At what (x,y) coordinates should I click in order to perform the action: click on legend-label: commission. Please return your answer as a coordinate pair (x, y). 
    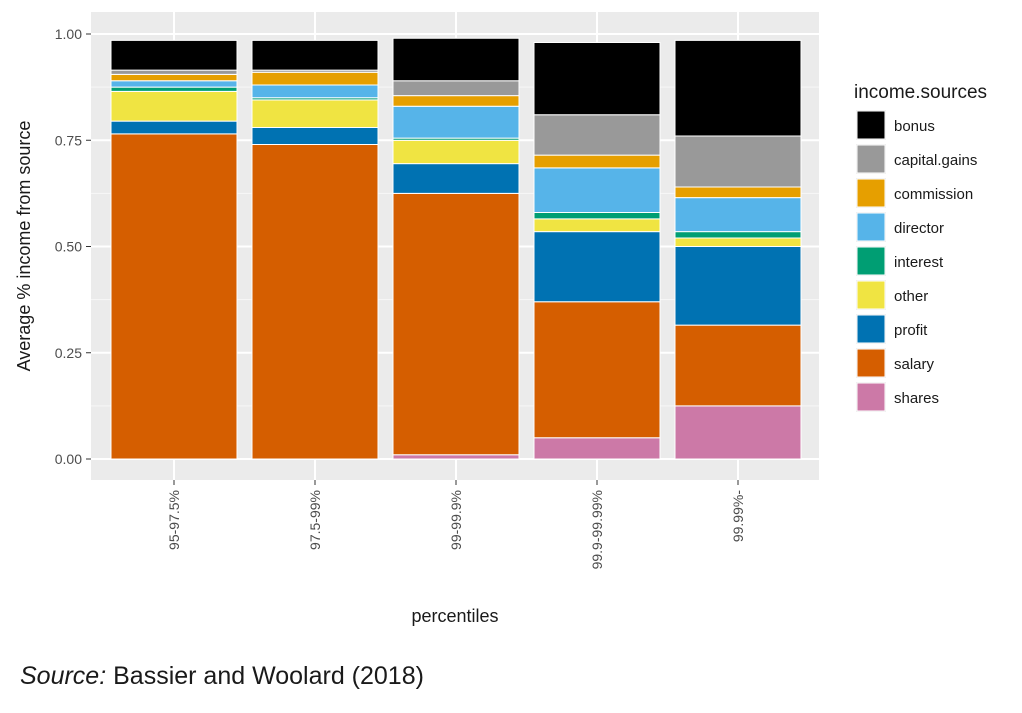
    Looking at the image, I should click on (933, 194).